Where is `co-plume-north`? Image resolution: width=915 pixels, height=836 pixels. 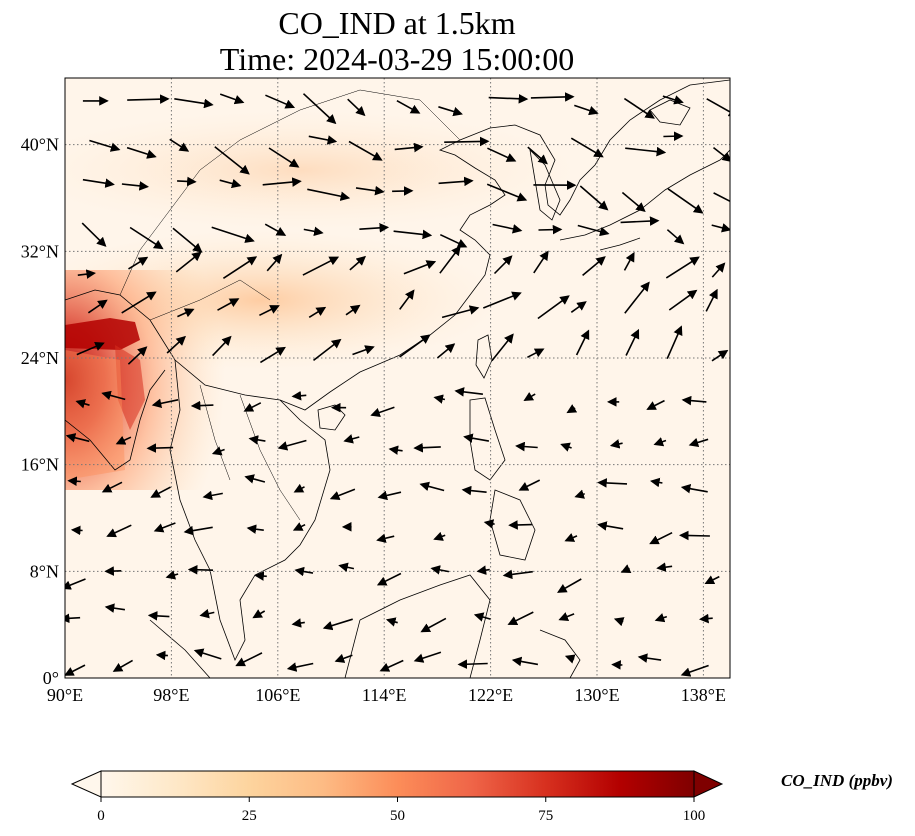
co-plume-north is located at coordinates (322, 170).